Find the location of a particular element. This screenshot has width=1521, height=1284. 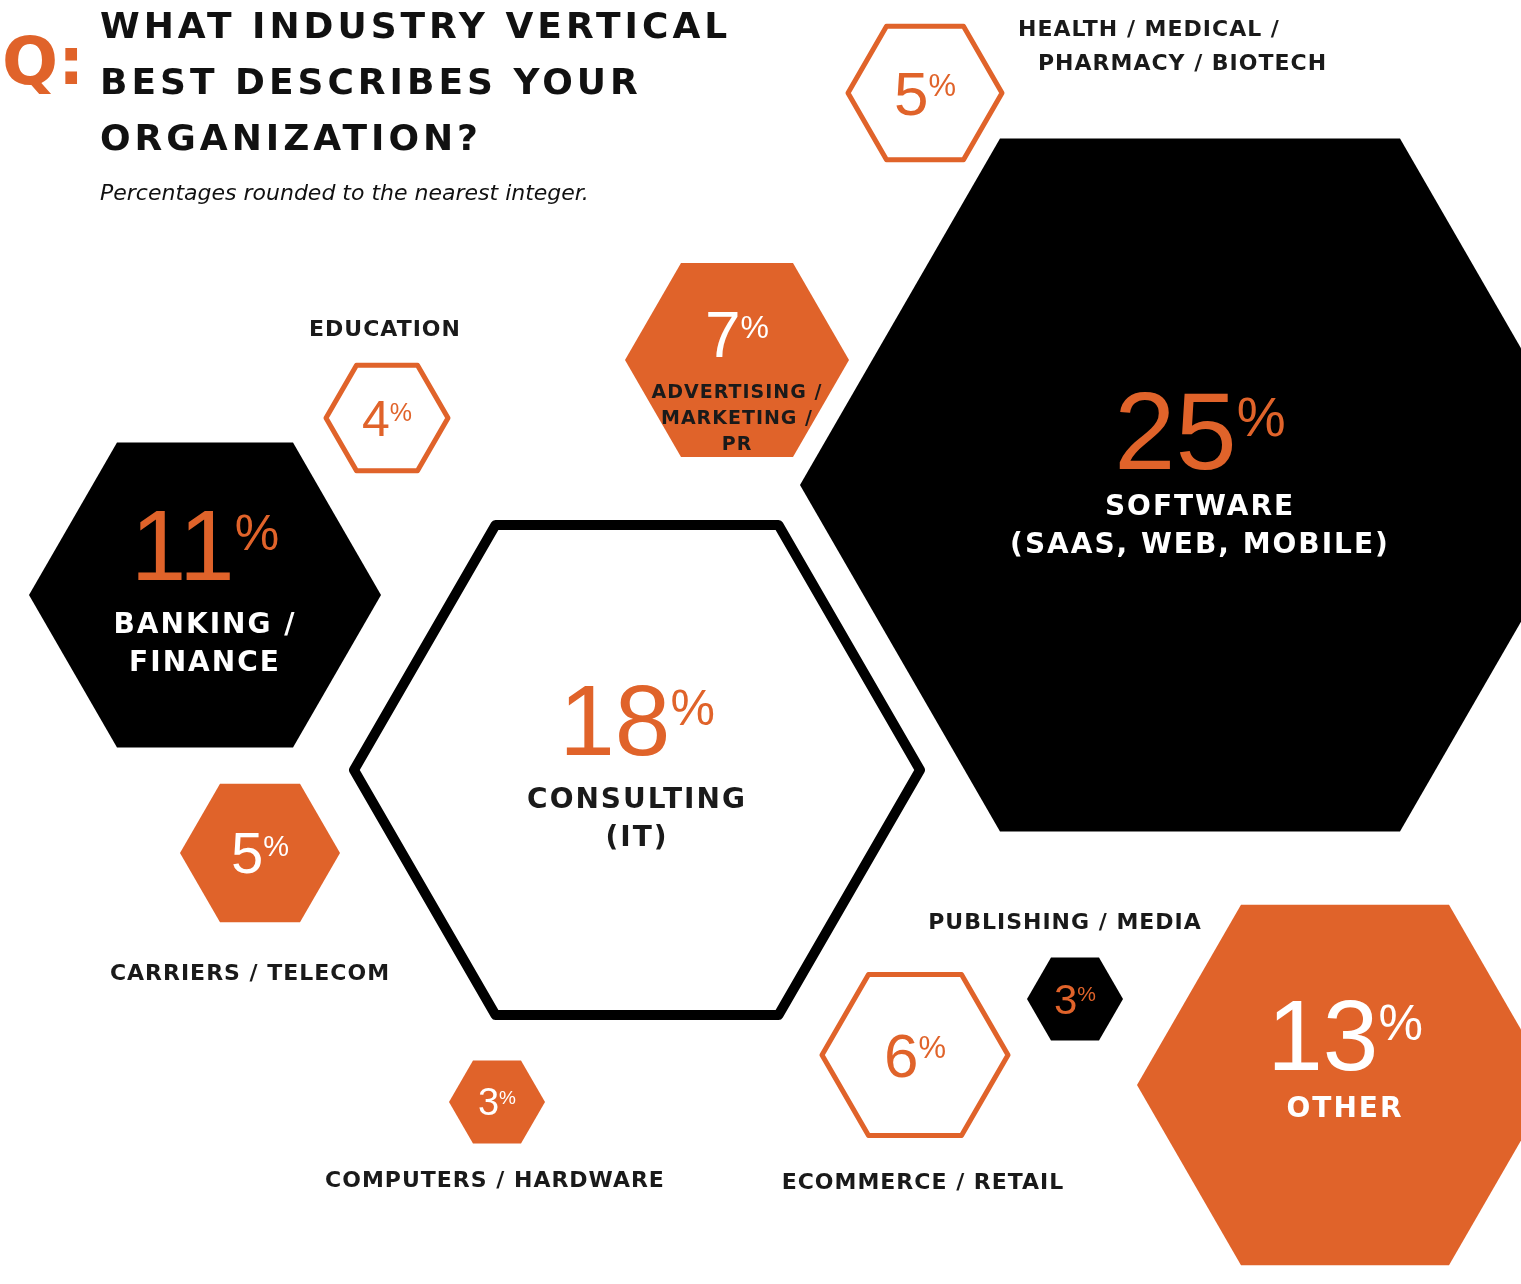

data-label: 6$^{%}$ is located at coordinates (915, 1055).